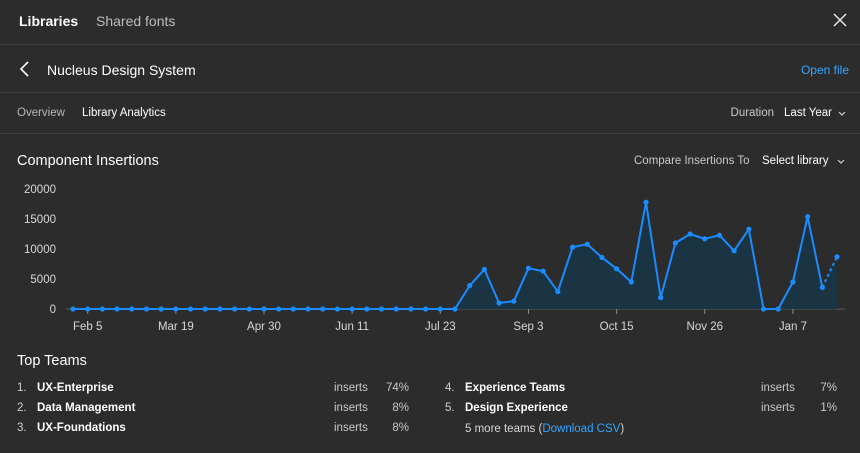 The height and width of the screenshot is (453, 860). What do you see at coordinates (53, 310) in the screenshot?
I see `y-tick-label: 0` at bounding box center [53, 310].